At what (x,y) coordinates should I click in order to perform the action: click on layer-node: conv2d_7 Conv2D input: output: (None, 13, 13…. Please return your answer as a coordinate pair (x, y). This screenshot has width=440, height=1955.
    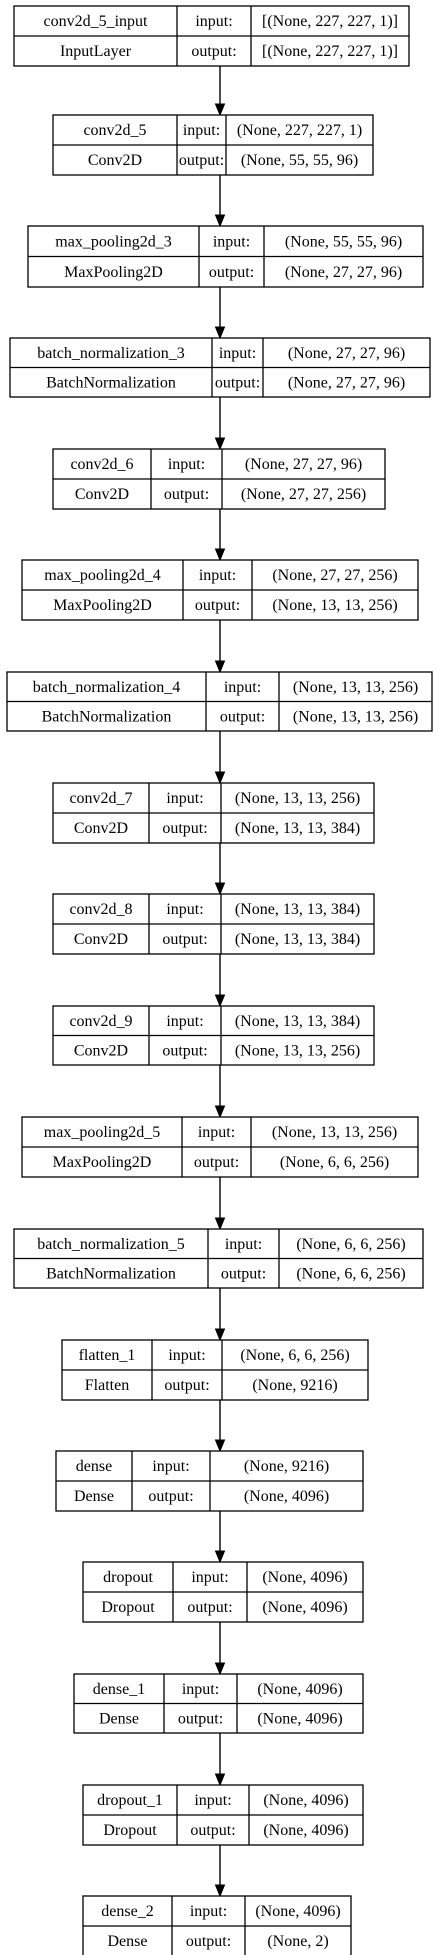
    Looking at the image, I should click on (213, 813).